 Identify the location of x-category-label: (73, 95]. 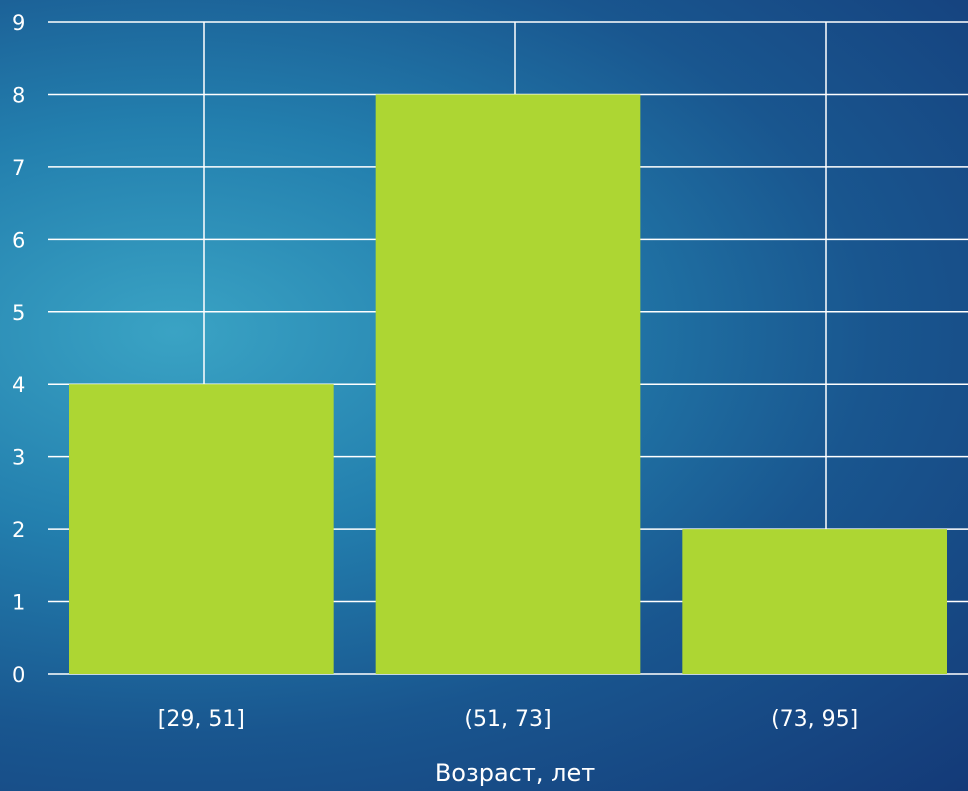
(814, 719).